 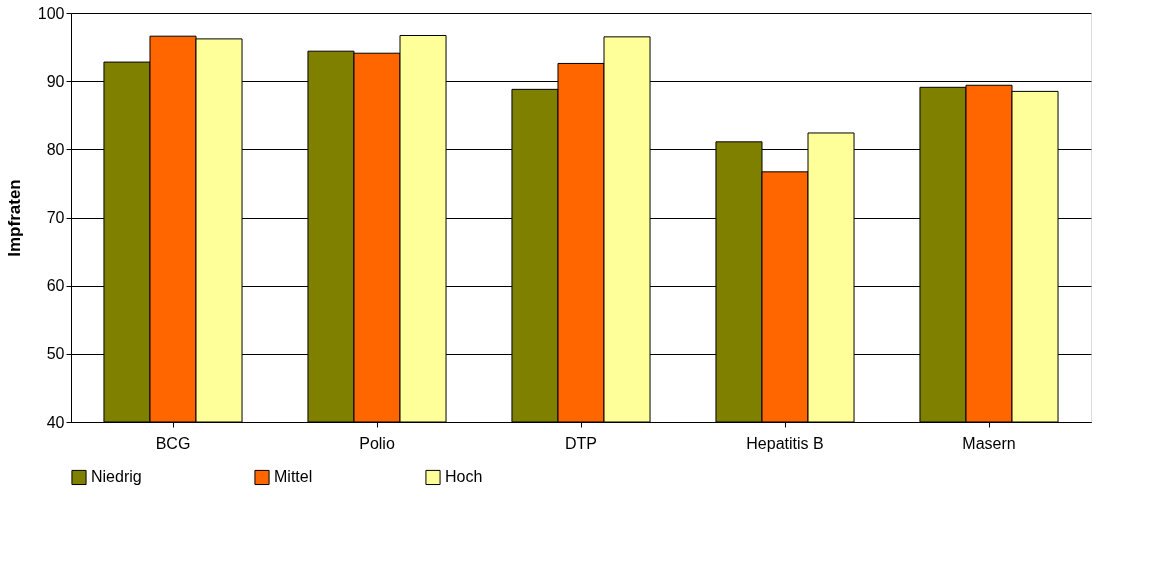 What do you see at coordinates (55, 81) in the screenshot?
I see `y-tick-label: 90` at bounding box center [55, 81].